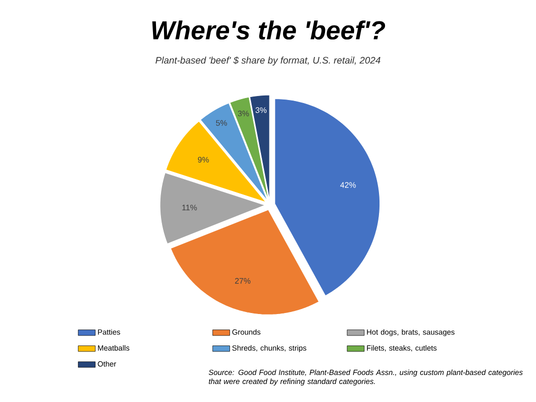 The image size is (536, 402). I want to click on data-label: 42%, so click(348, 185).